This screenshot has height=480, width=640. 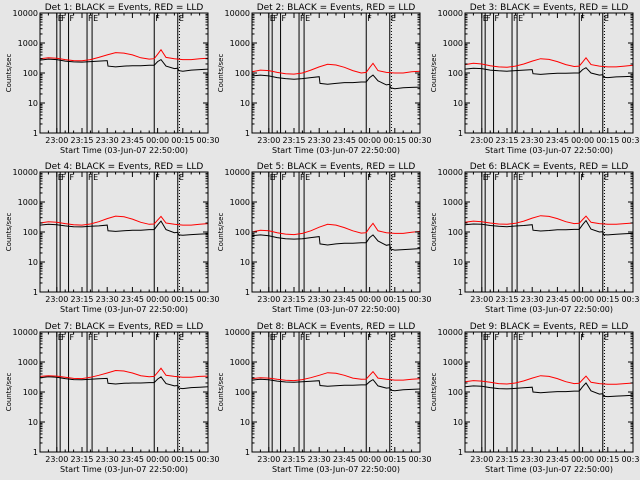 I want to click on panel-title: Det 8: BLACK = Events, RED = LLD, so click(x=336, y=327).